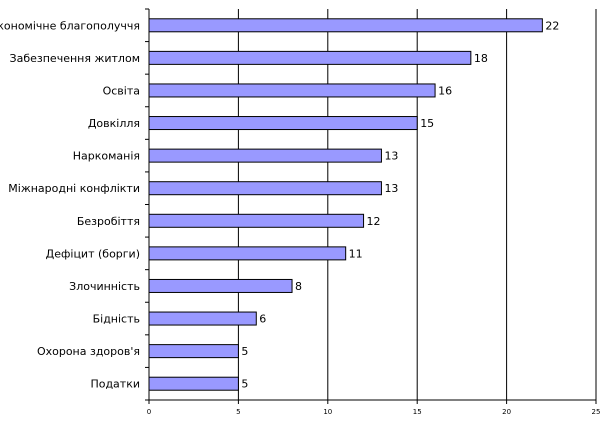  I want to click on category-label: Злочинність, so click(104, 286).